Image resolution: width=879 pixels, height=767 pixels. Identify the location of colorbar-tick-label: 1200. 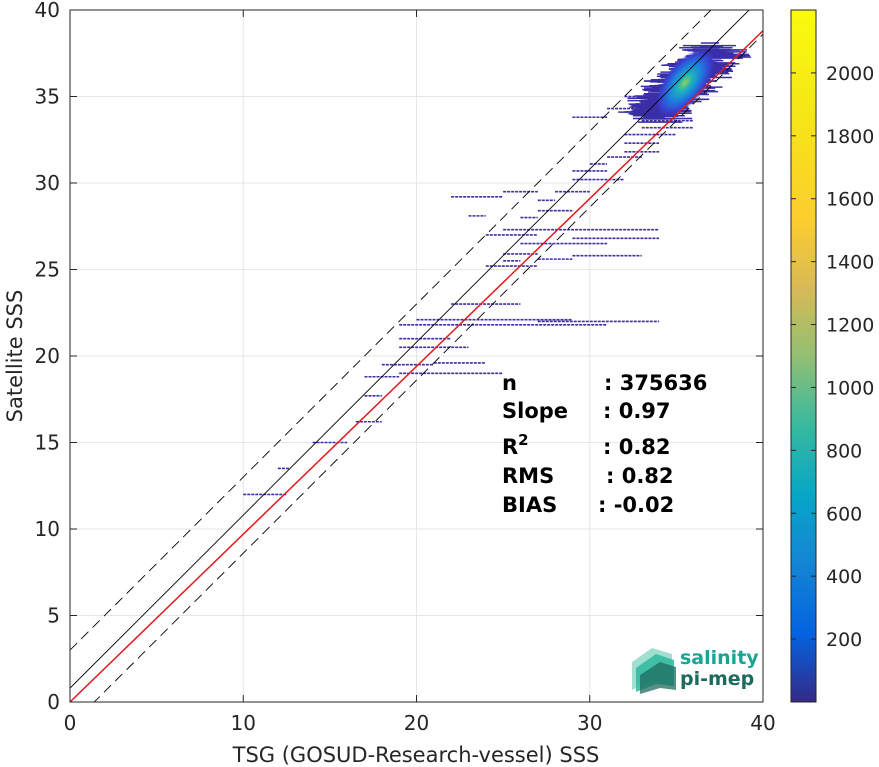
(850, 326).